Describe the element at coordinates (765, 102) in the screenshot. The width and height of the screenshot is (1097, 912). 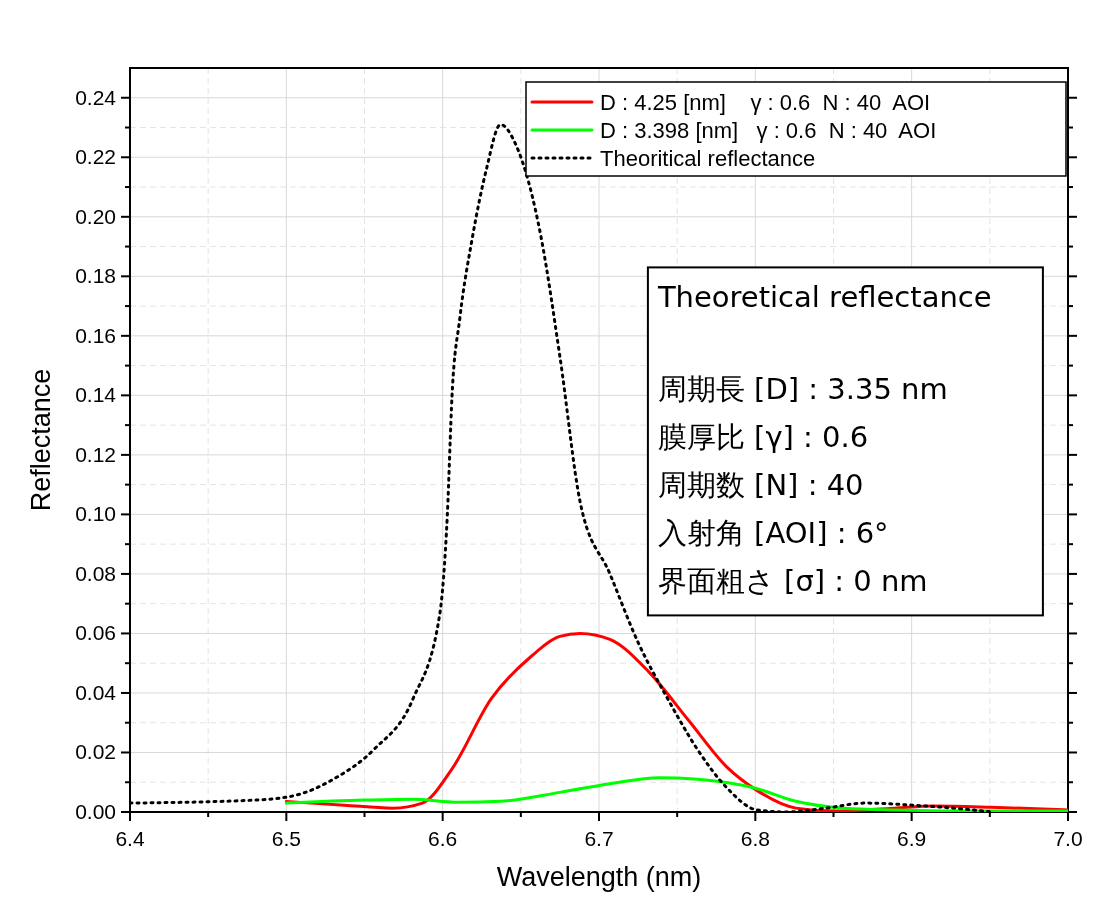
I see `legend-label: D : 4.25 [nm] γ : 0.6 N : 40 AOI` at that location.